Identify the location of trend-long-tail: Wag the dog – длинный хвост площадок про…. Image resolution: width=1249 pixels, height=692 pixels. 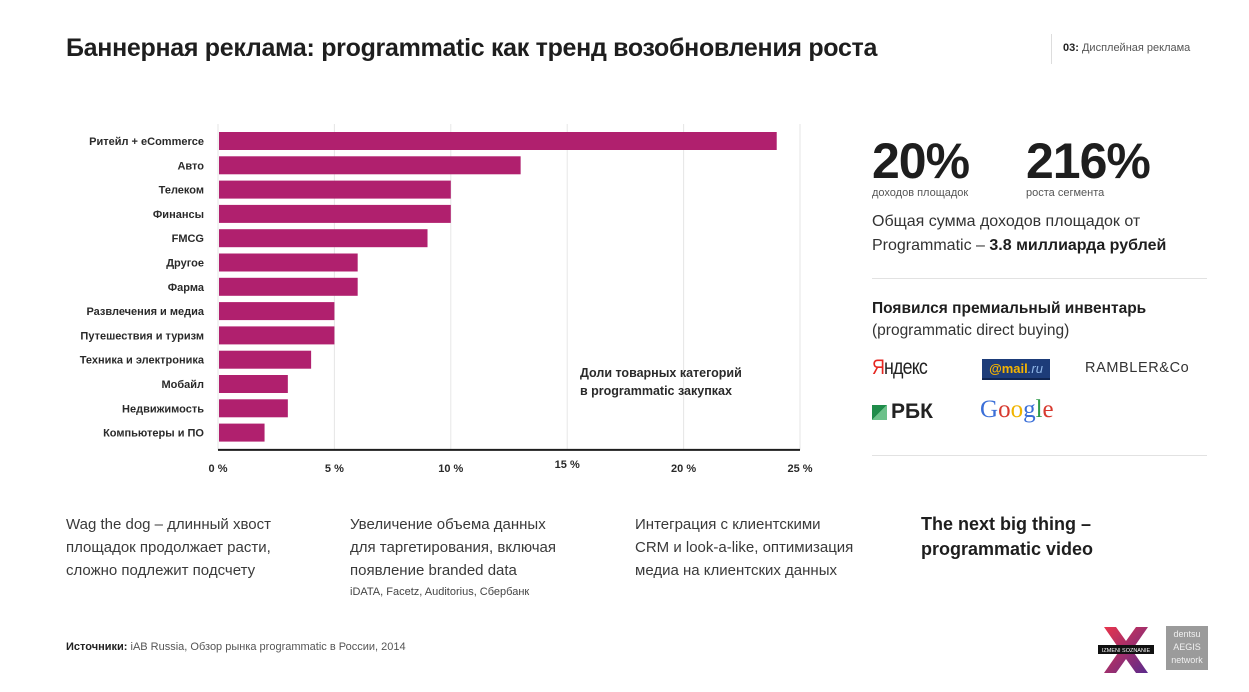
(168, 547).